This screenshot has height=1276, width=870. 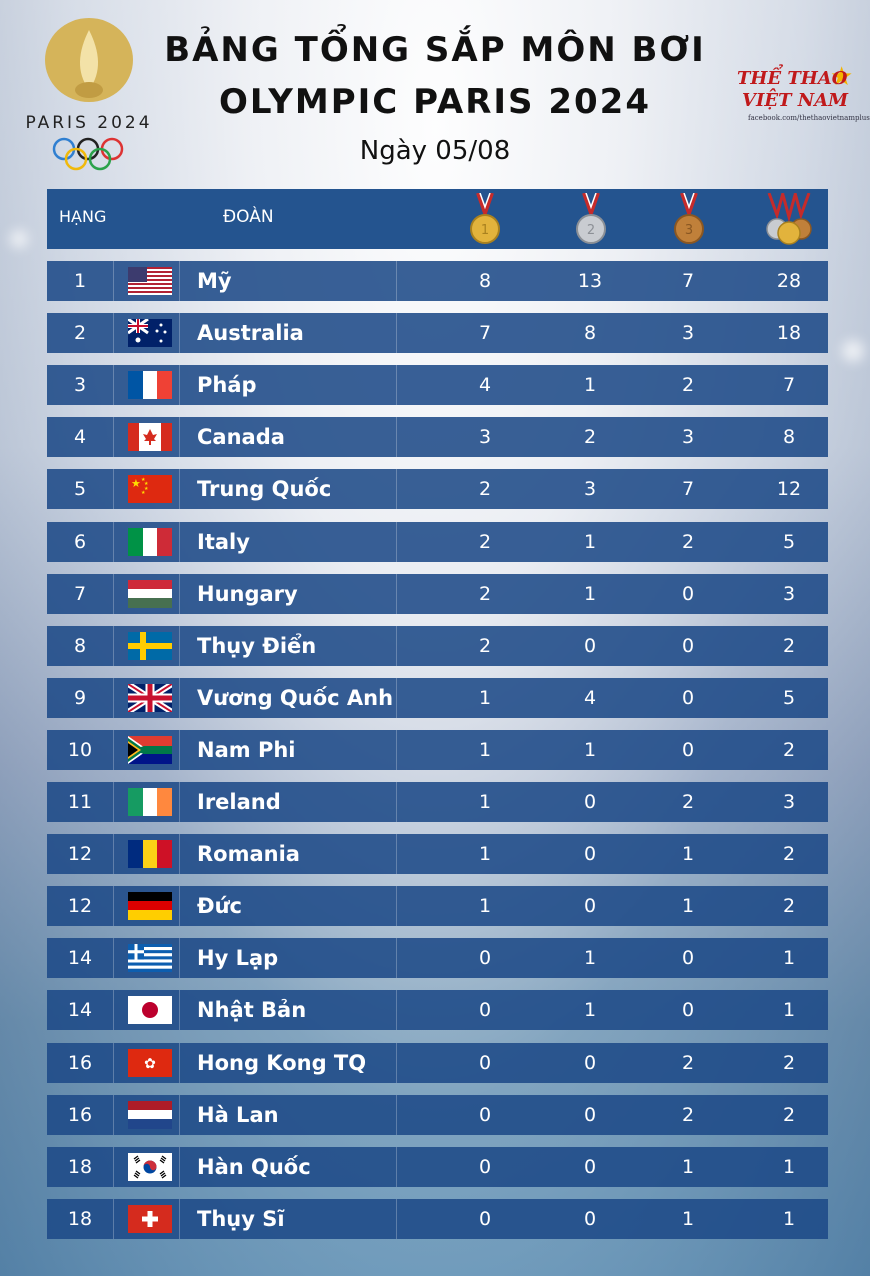 What do you see at coordinates (789, 437) in the screenshot?
I see `total-count: 8` at bounding box center [789, 437].